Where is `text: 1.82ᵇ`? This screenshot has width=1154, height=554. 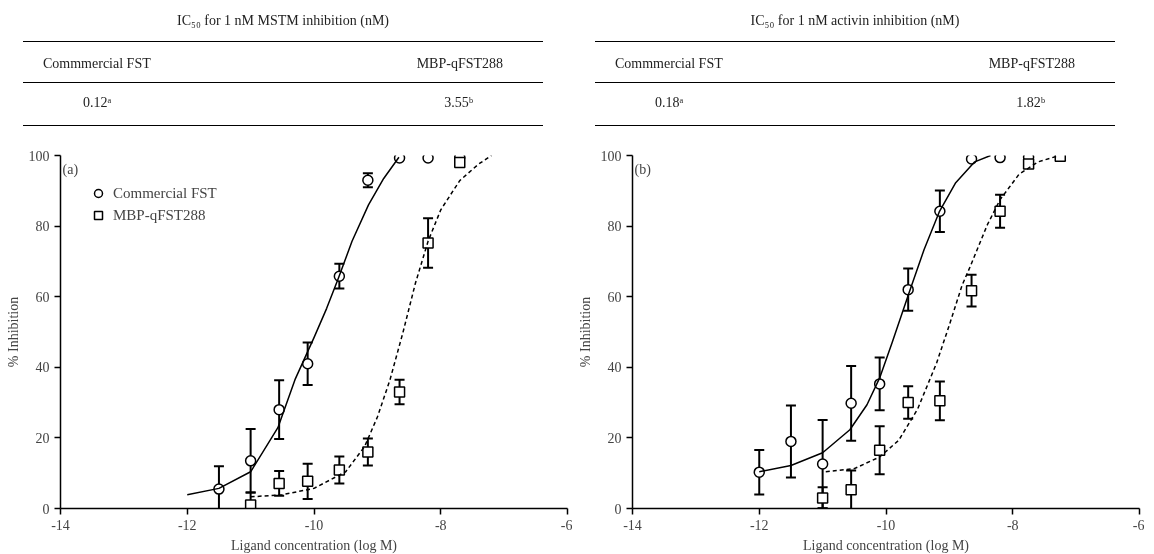
text: 1.82ᵇ is located at coordinates (1030, 103).